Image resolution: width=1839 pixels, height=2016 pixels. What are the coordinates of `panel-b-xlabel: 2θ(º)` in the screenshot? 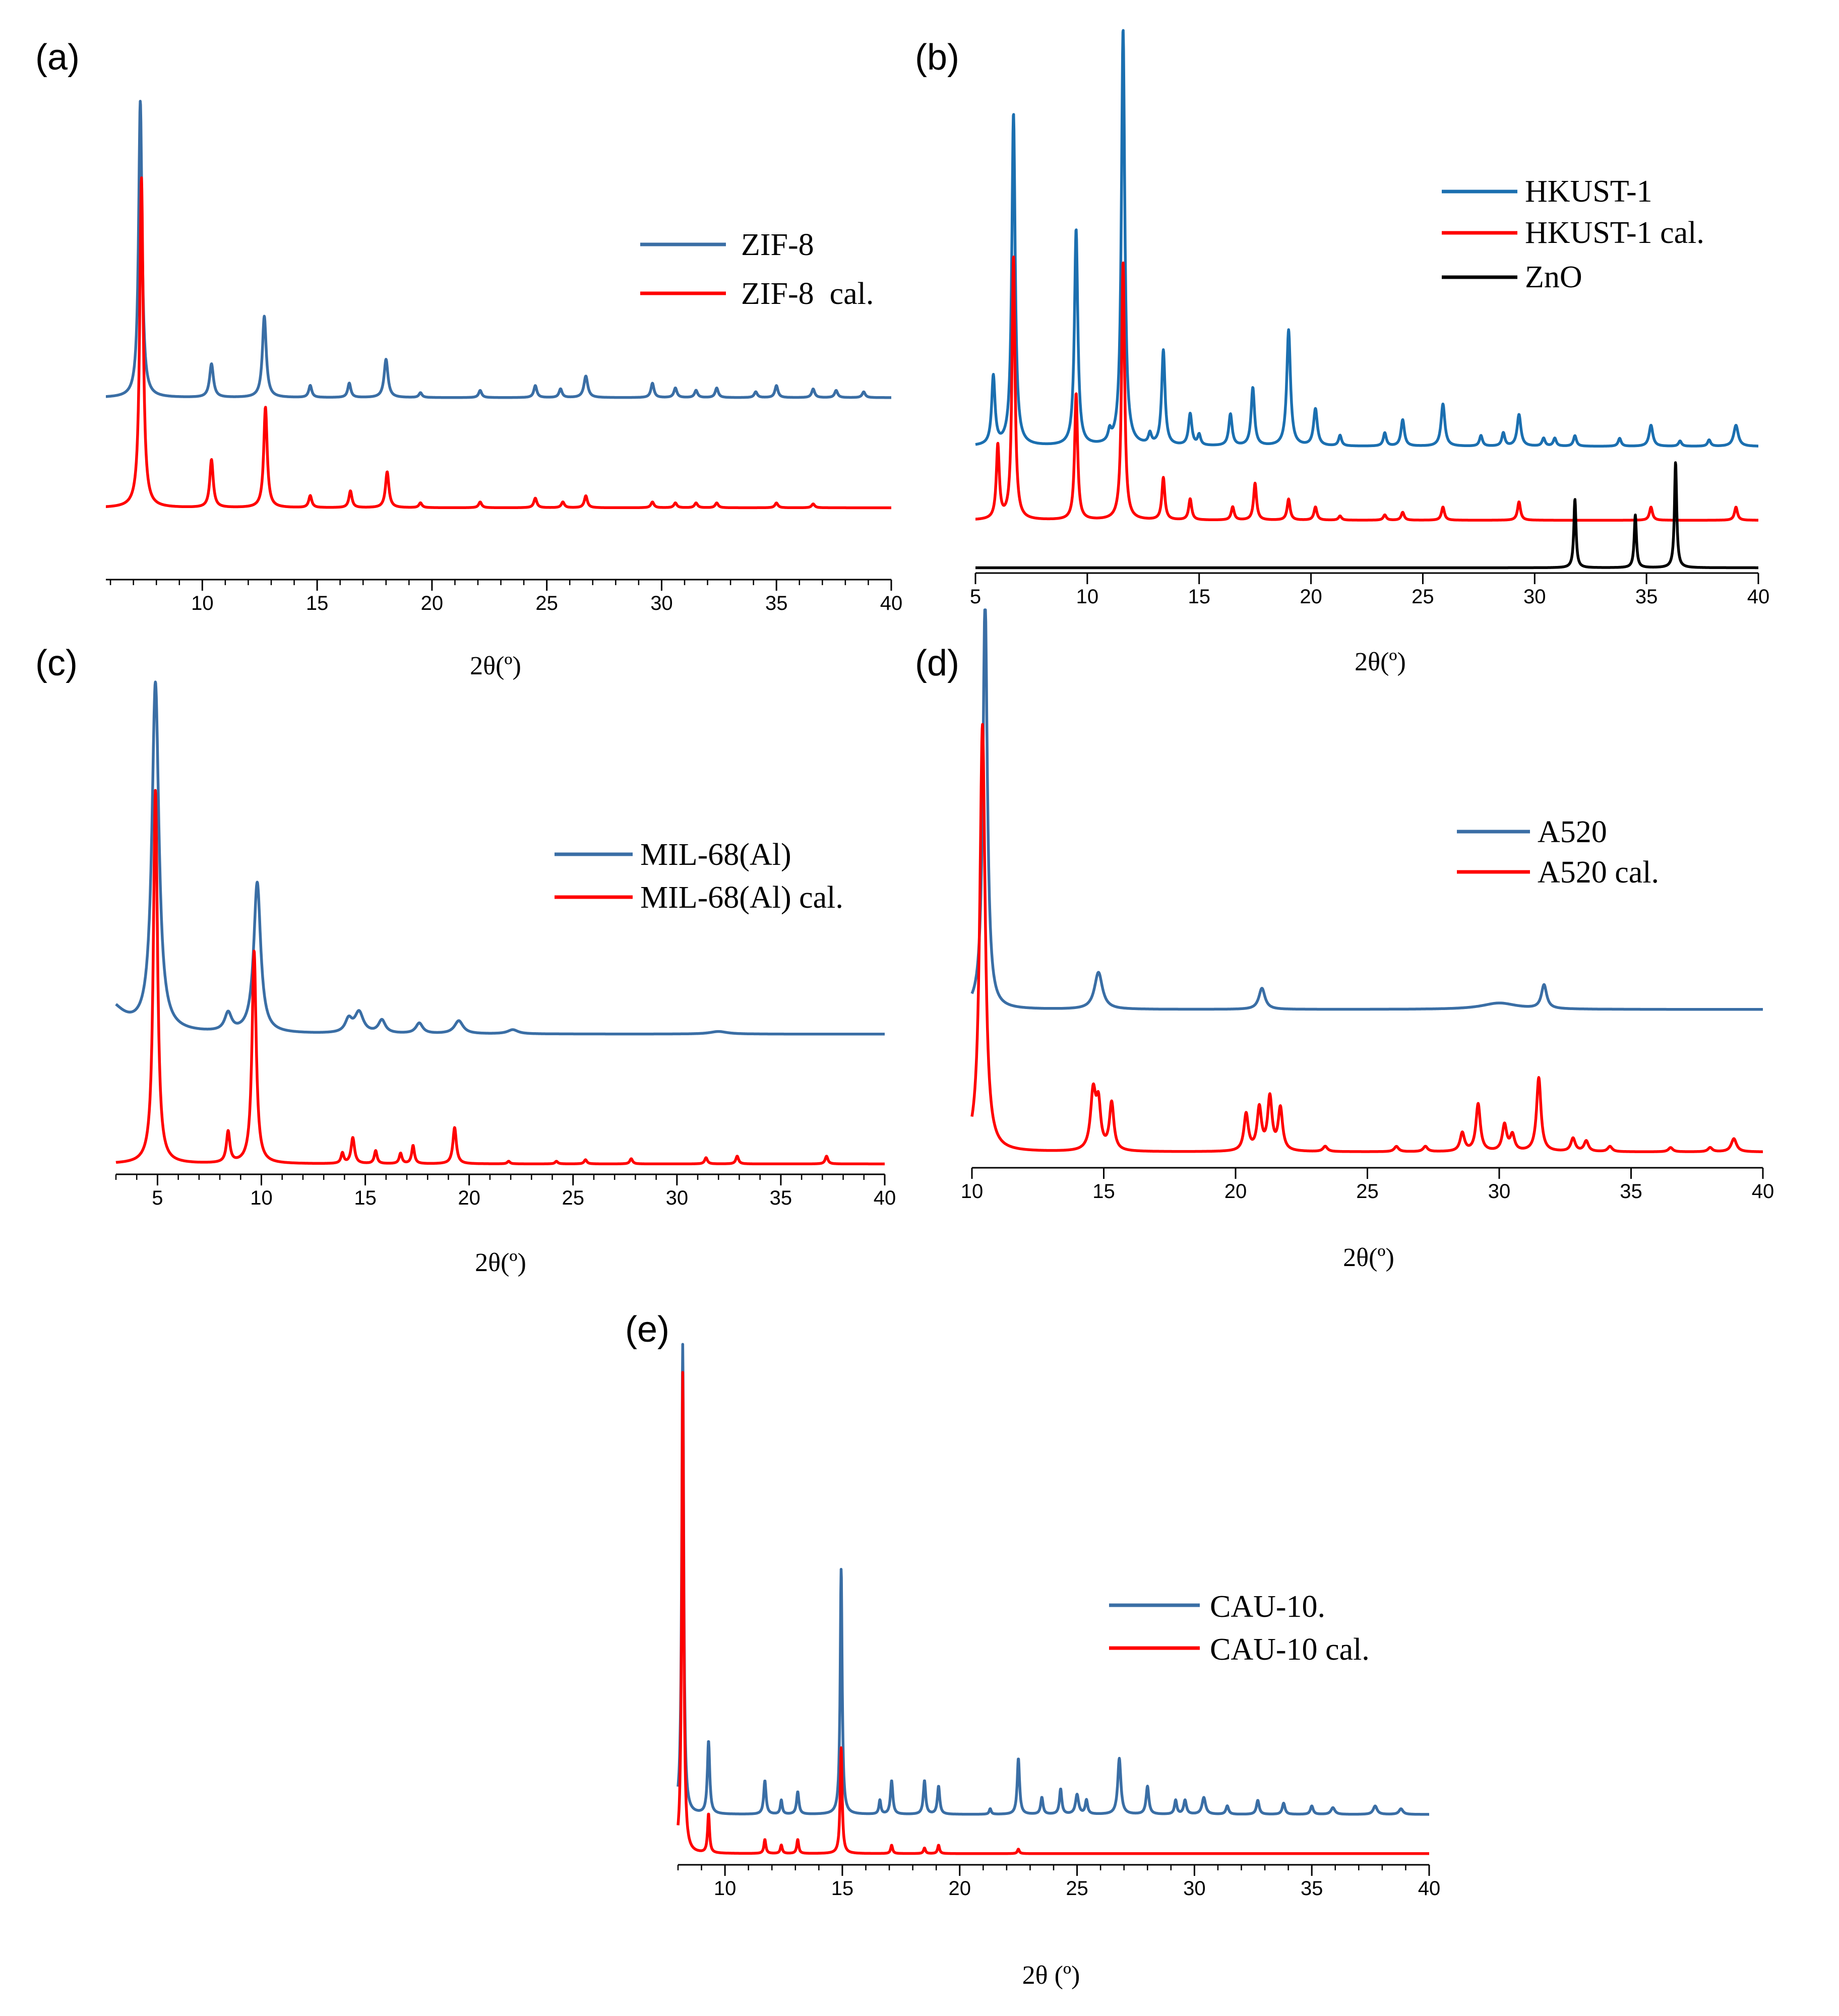 It's located at (1380, 662).